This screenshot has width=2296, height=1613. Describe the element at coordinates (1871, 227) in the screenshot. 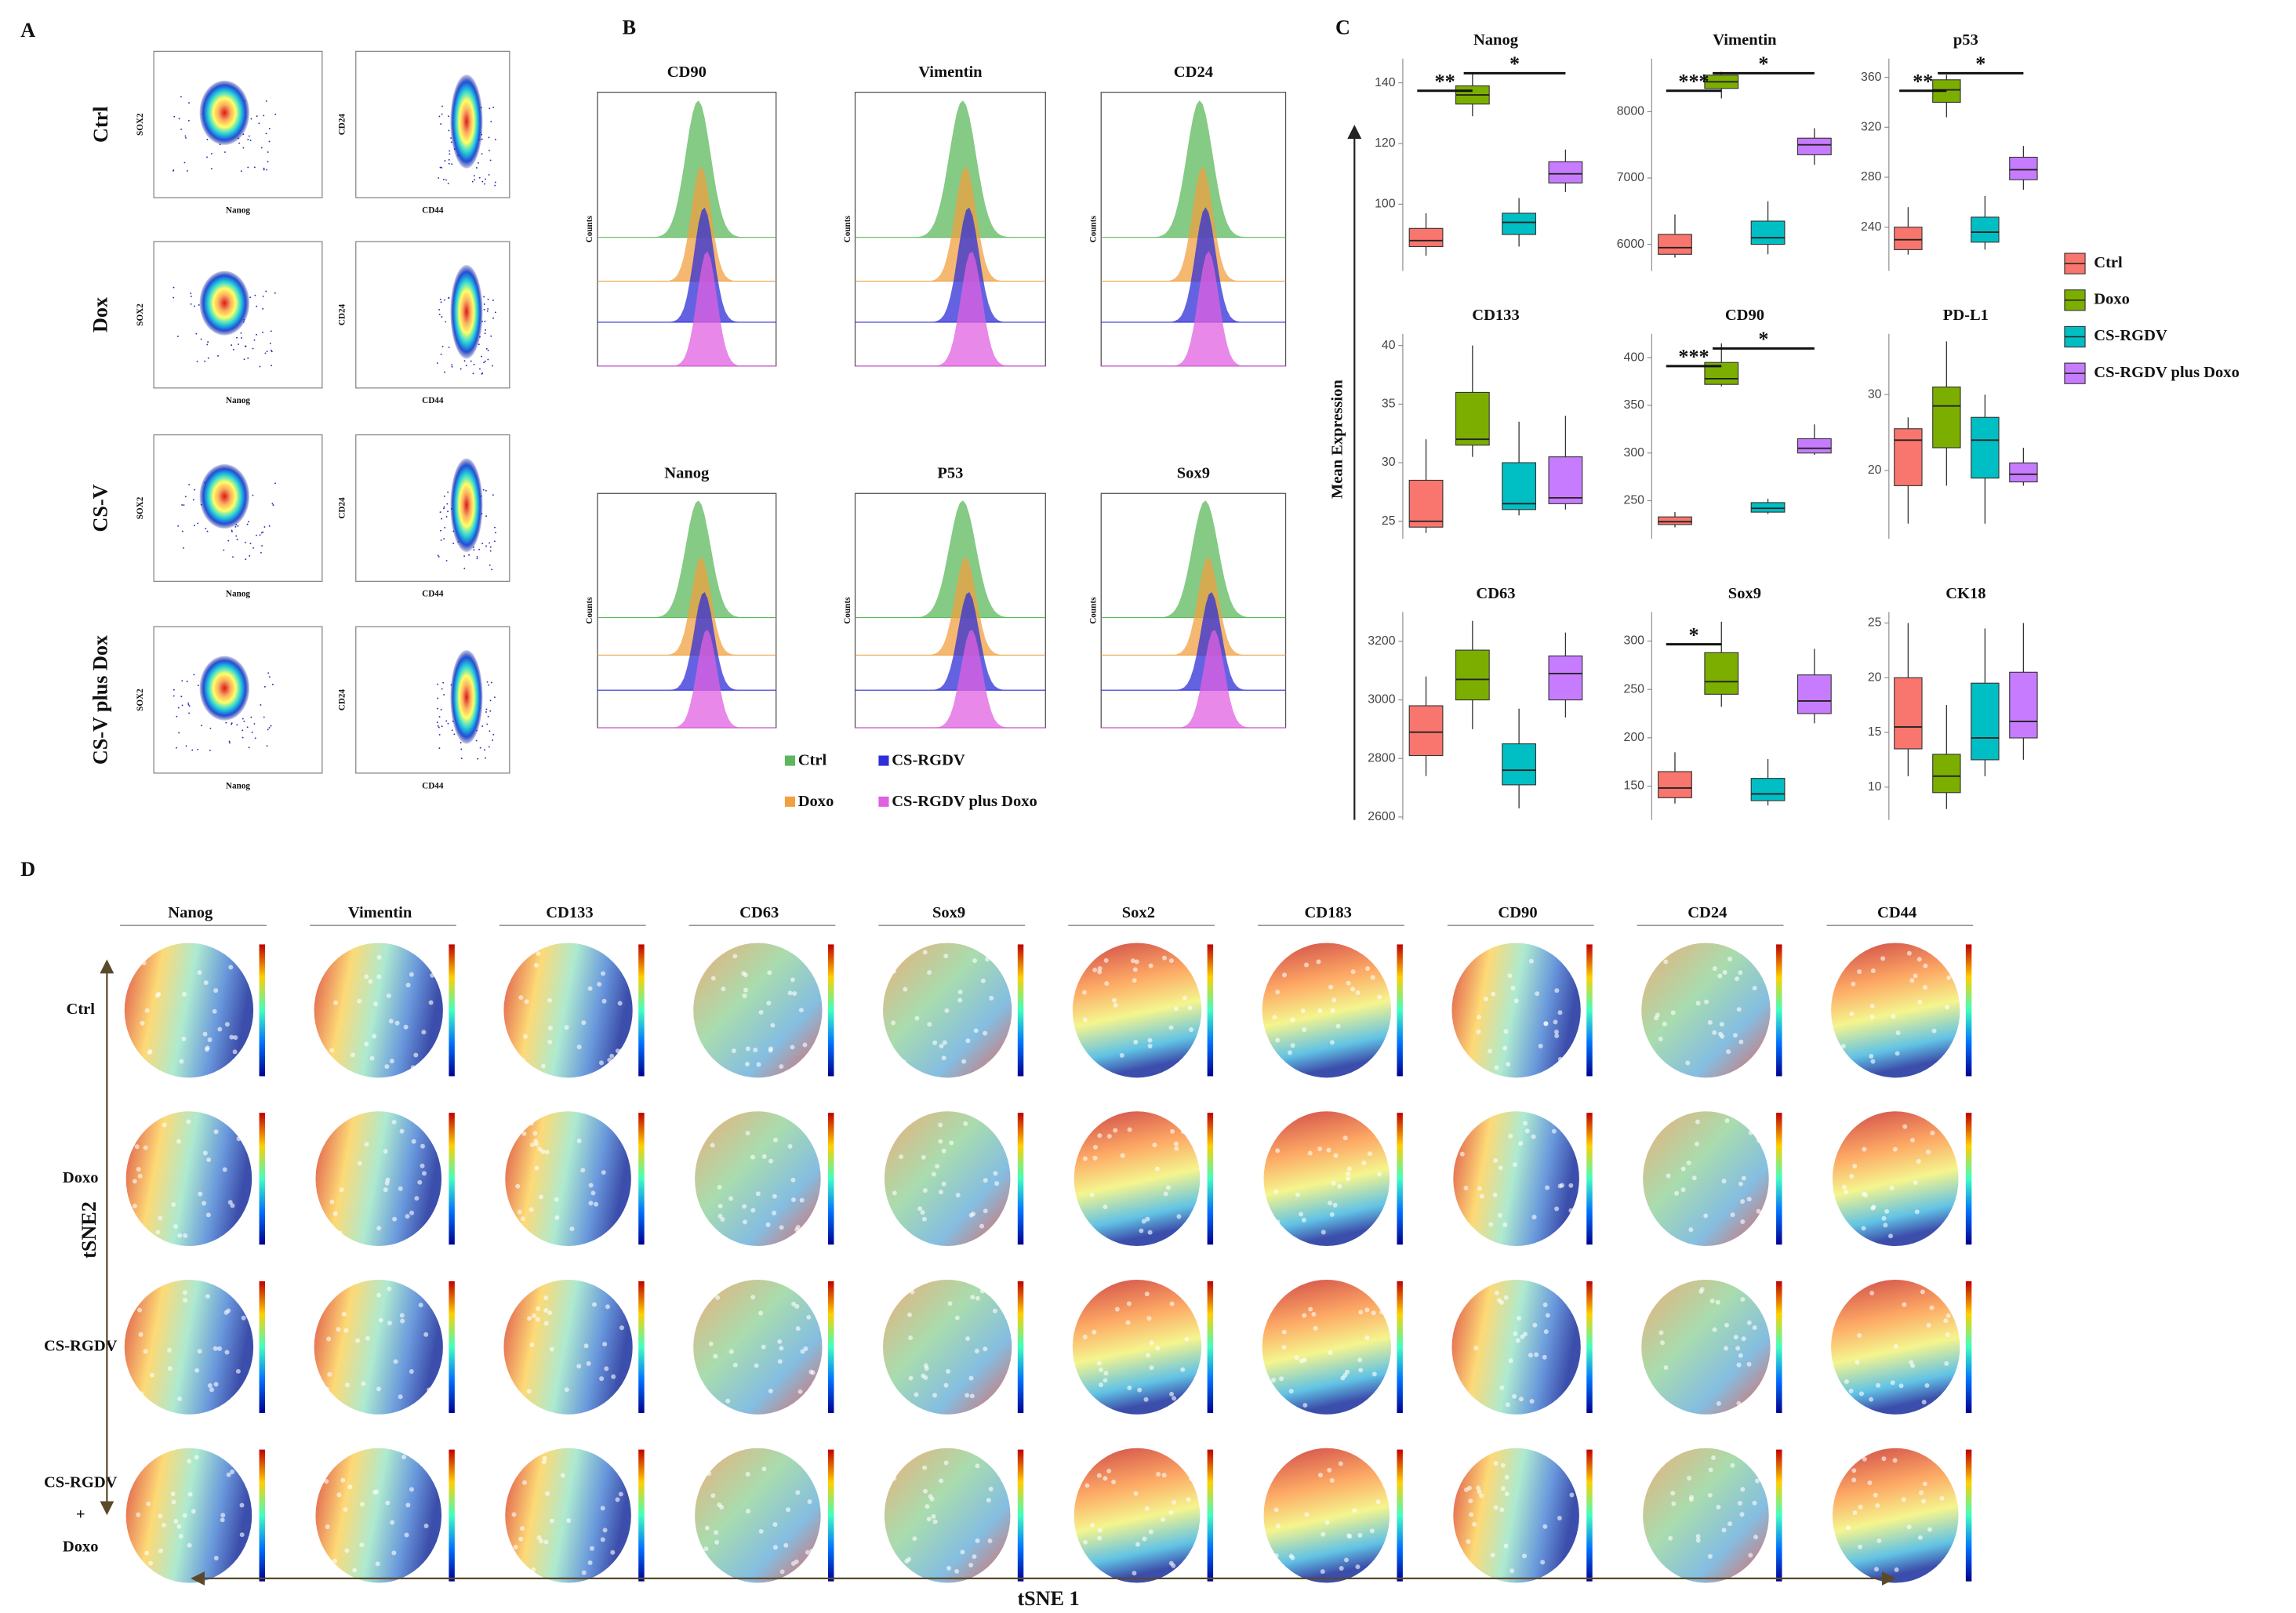

I see `y-tick-label: 240` at that location.